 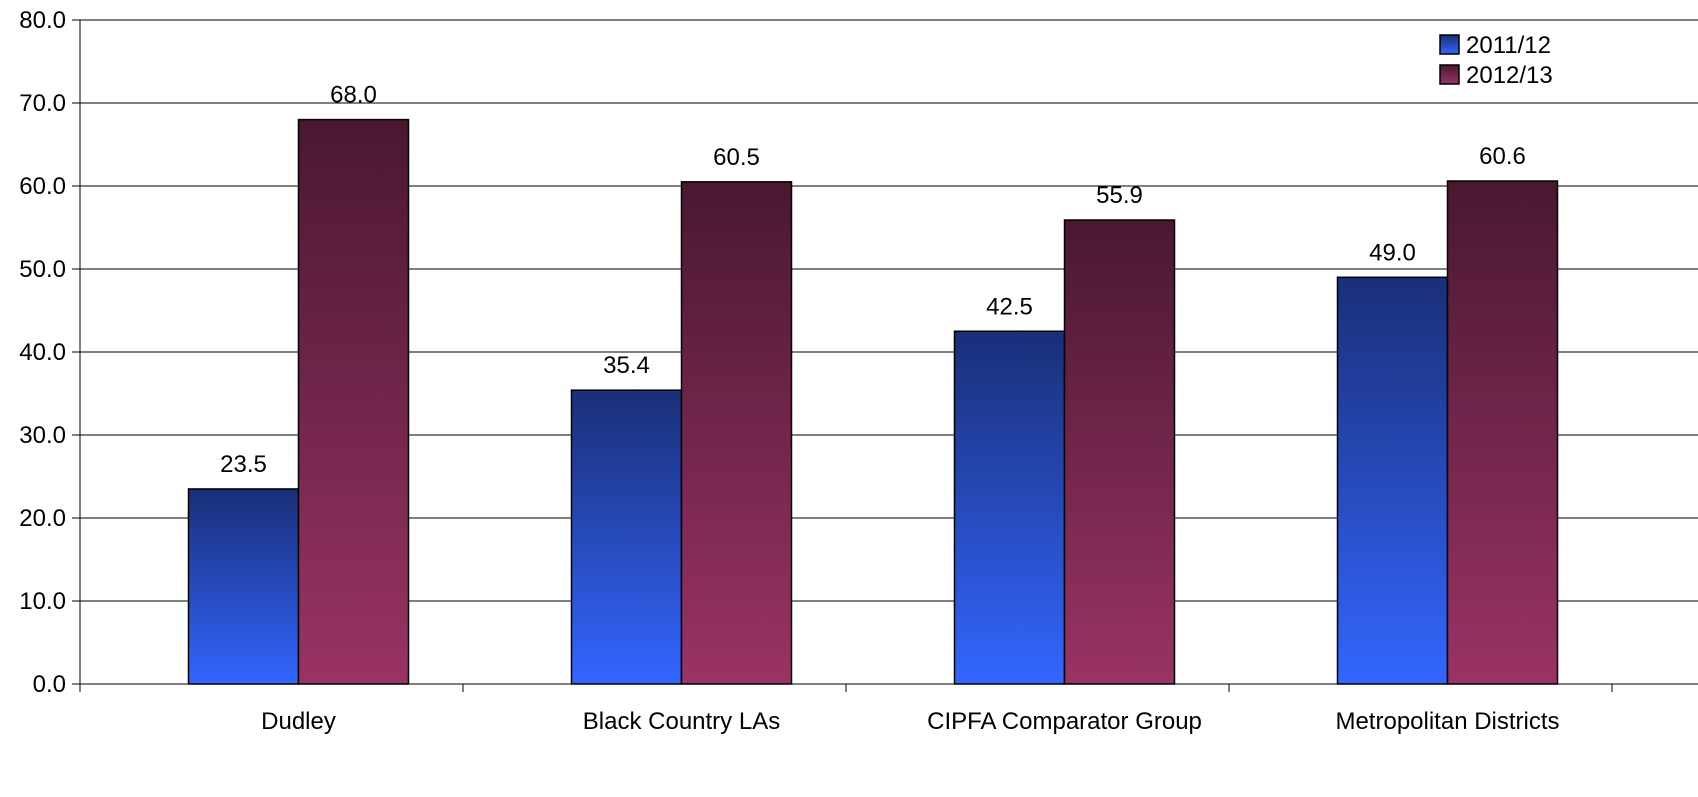 I want to click on y-tick-label: 30.0, so click(x=42, y=435).